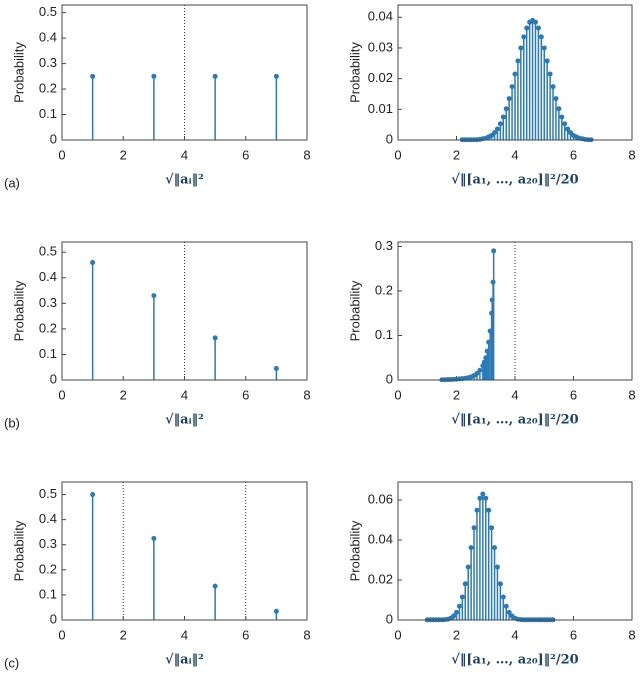  I want to click on y-tick-label: 0.01, so click(380, 108).